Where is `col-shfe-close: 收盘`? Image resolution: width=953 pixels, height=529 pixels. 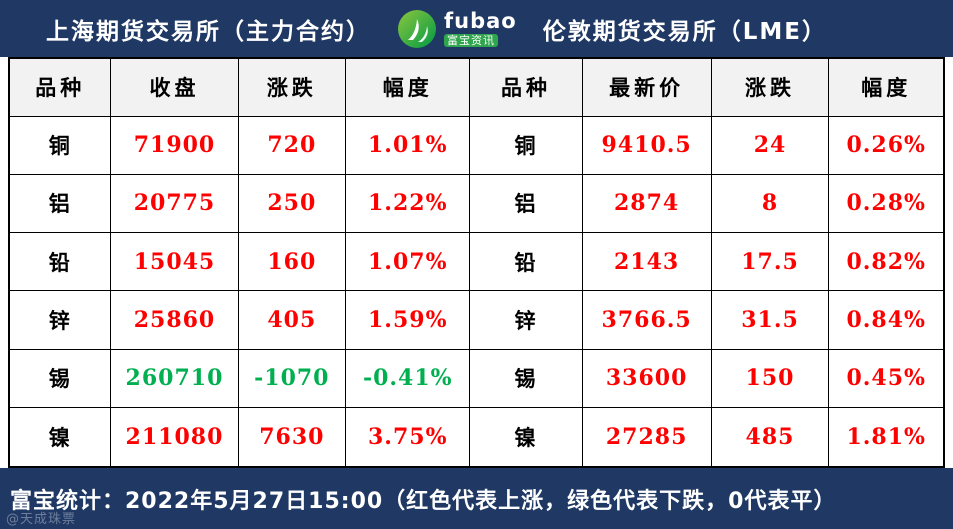 col-shfe-close: 收盘 is located at coordinates (174, 87).